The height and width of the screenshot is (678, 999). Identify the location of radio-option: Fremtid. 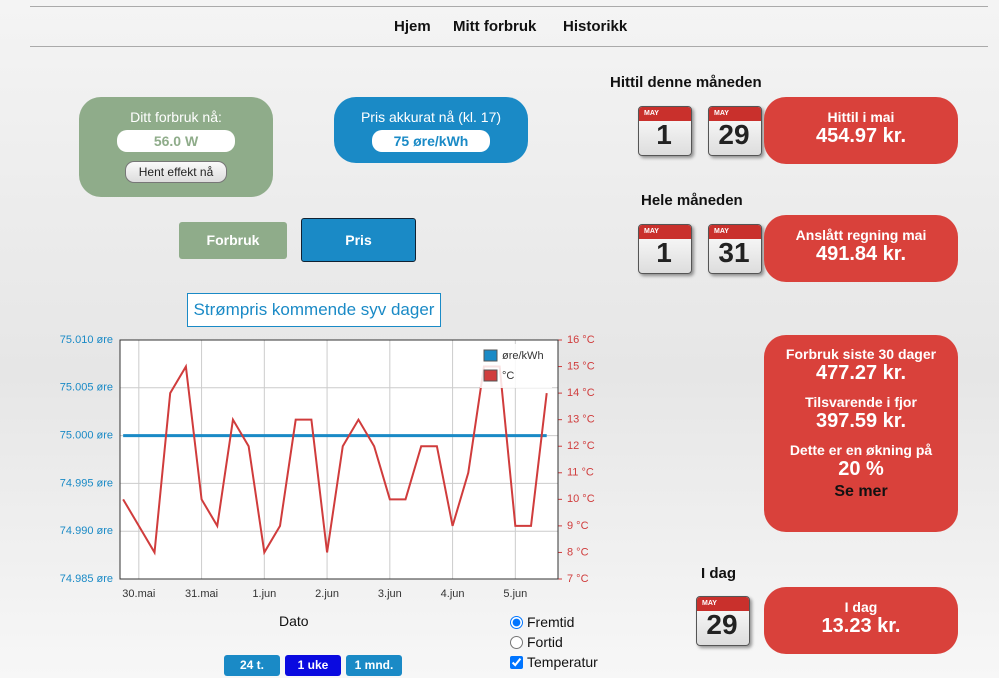
(542, 622).